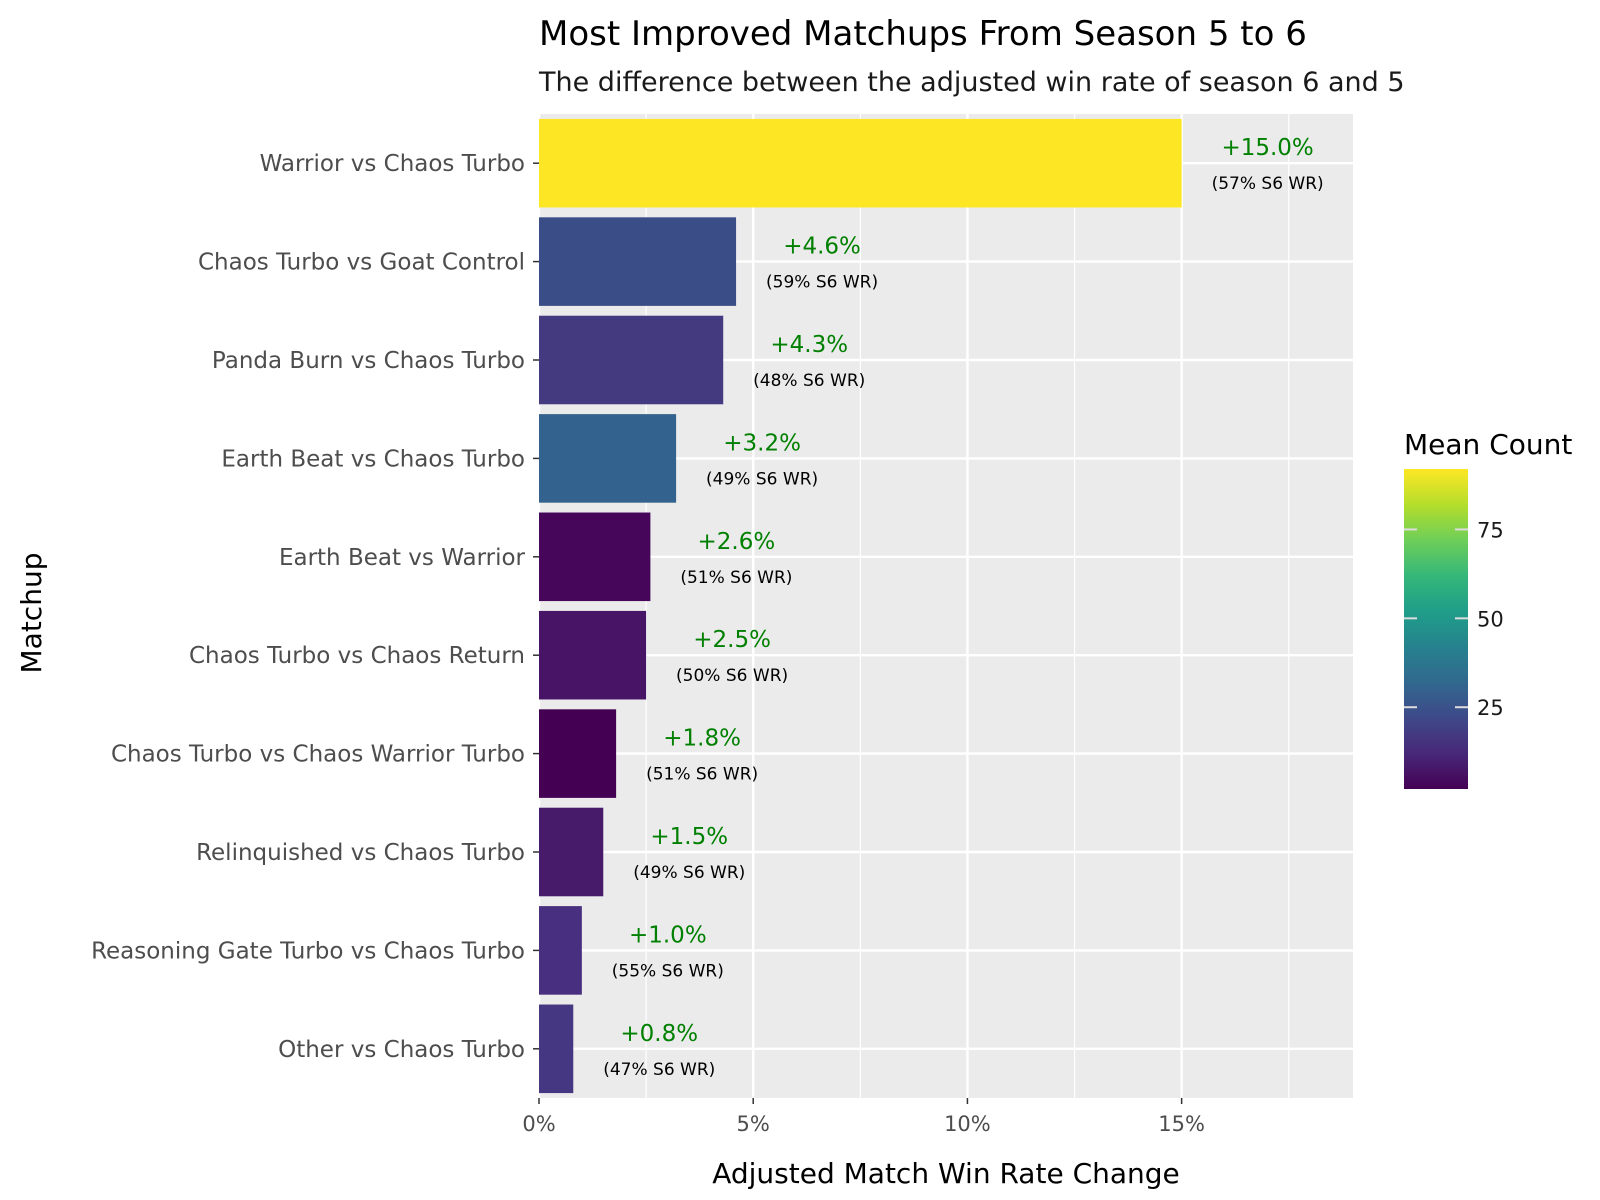 The height and width of the screenshot is (1200, 1600). Describe the element at coordinates (809, 345) in the screenshot. I see `bar-value-label: +4.3%` at that location.